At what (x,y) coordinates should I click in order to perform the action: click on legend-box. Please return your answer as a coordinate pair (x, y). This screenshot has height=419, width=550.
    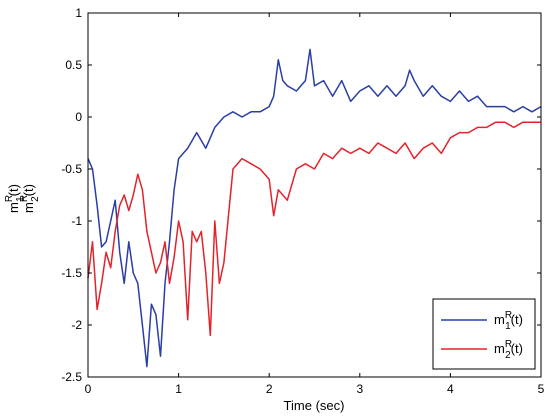
    Looking at the image, I should click on (484, 334).